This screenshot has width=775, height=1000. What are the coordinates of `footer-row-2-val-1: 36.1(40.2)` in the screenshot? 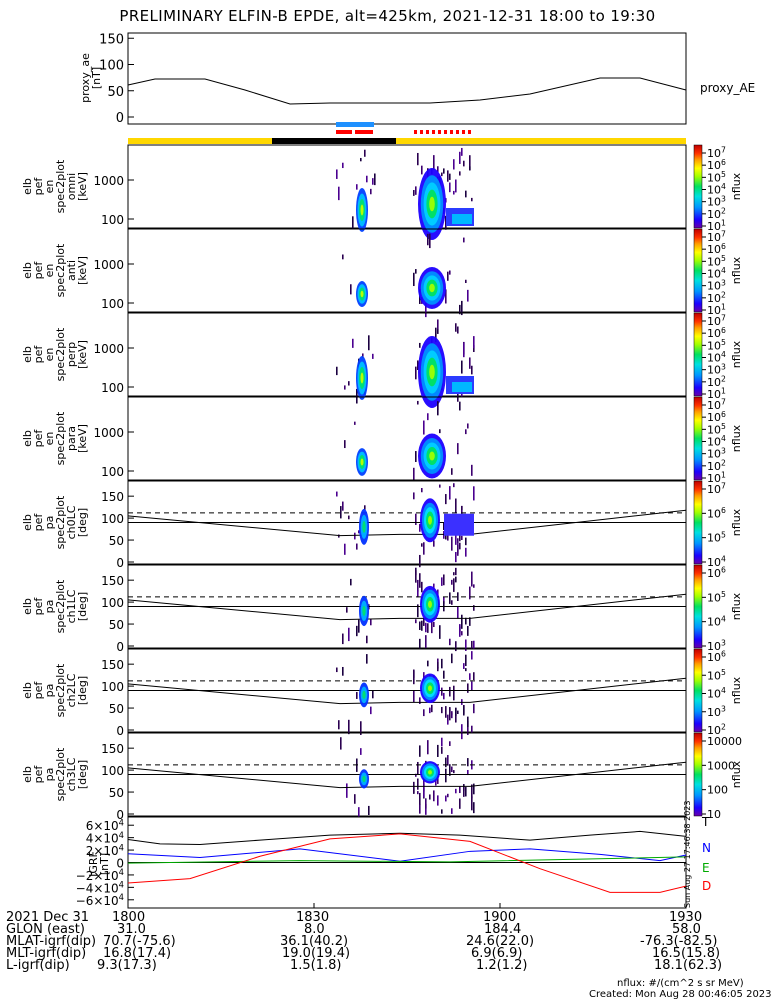 It's located at (314, 941).